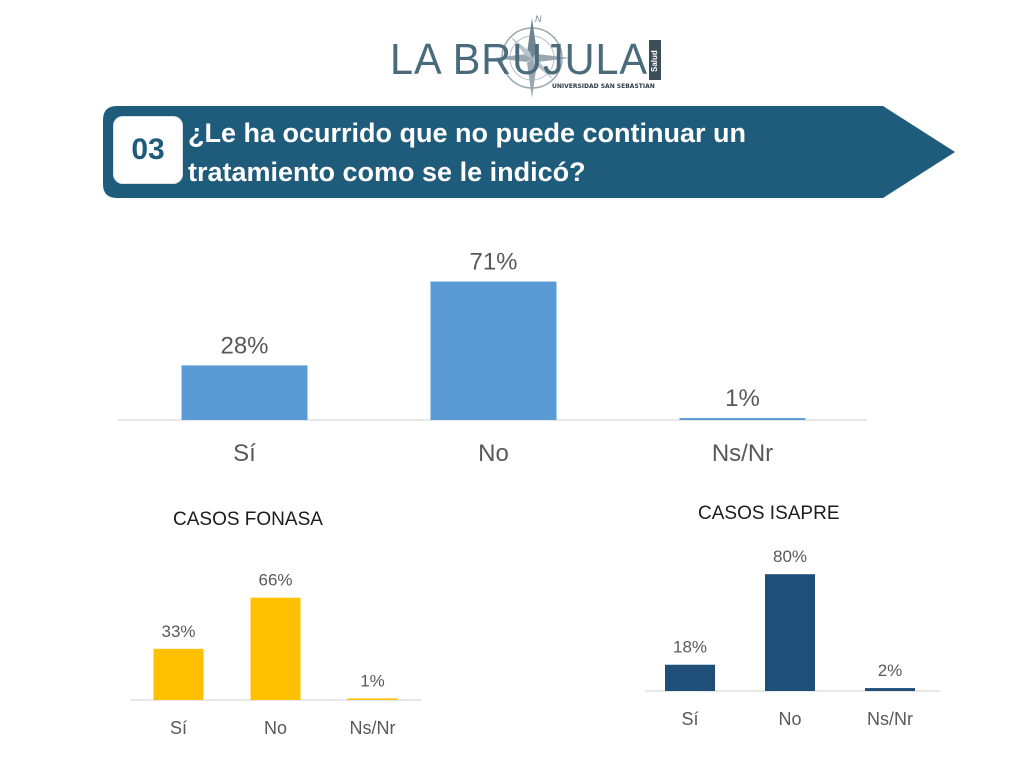  Describe the element at coordinates (538, 19) in the screenshot. I see `compass-north-letter: N` at that location.